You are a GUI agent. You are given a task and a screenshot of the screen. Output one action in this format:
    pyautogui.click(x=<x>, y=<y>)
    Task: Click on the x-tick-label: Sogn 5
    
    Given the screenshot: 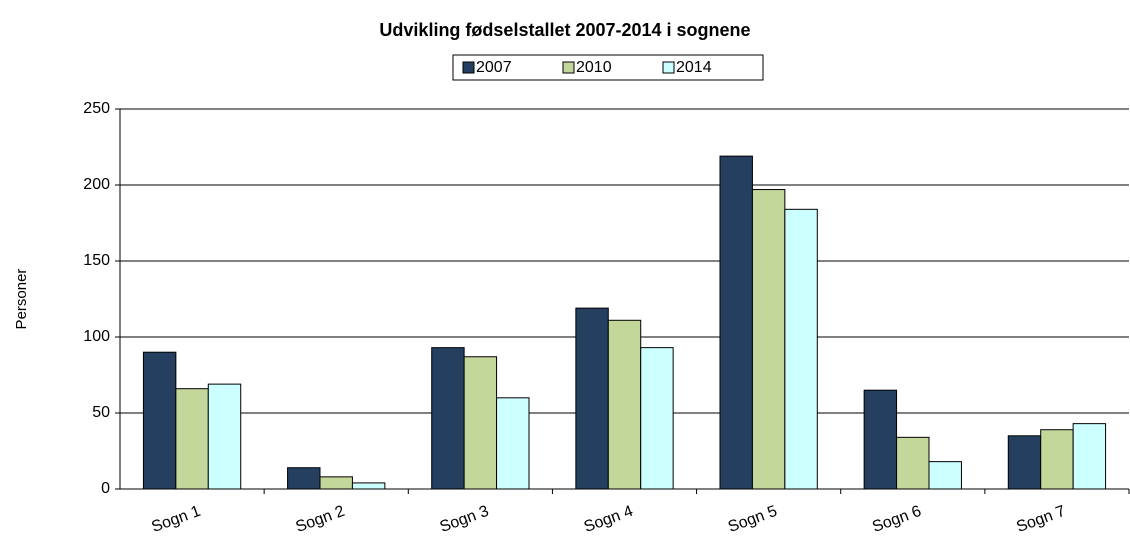 What is the action you would take?
    pyautogui.click(x=753, y=519)
    